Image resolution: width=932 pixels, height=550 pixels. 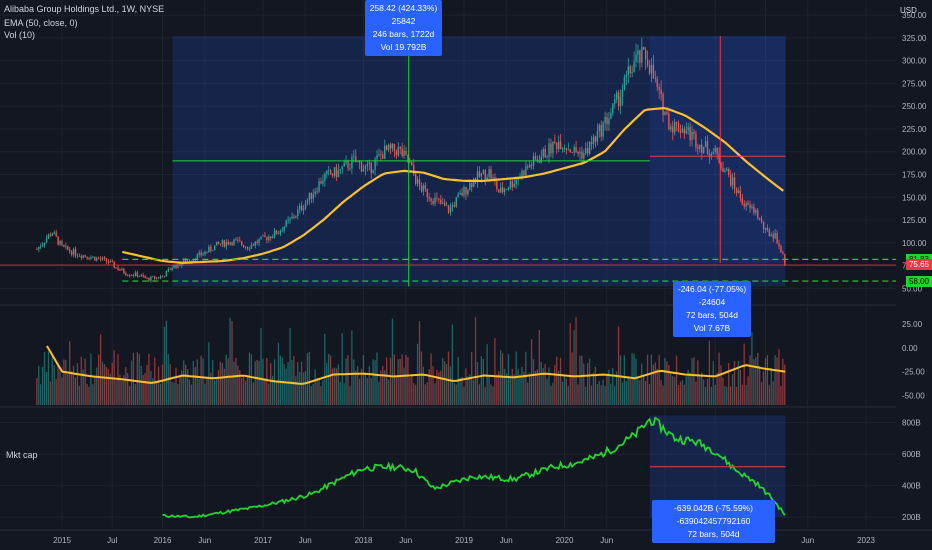 I want to click on mktcap-legend: Mkt cap, so click(x=22, y=455).